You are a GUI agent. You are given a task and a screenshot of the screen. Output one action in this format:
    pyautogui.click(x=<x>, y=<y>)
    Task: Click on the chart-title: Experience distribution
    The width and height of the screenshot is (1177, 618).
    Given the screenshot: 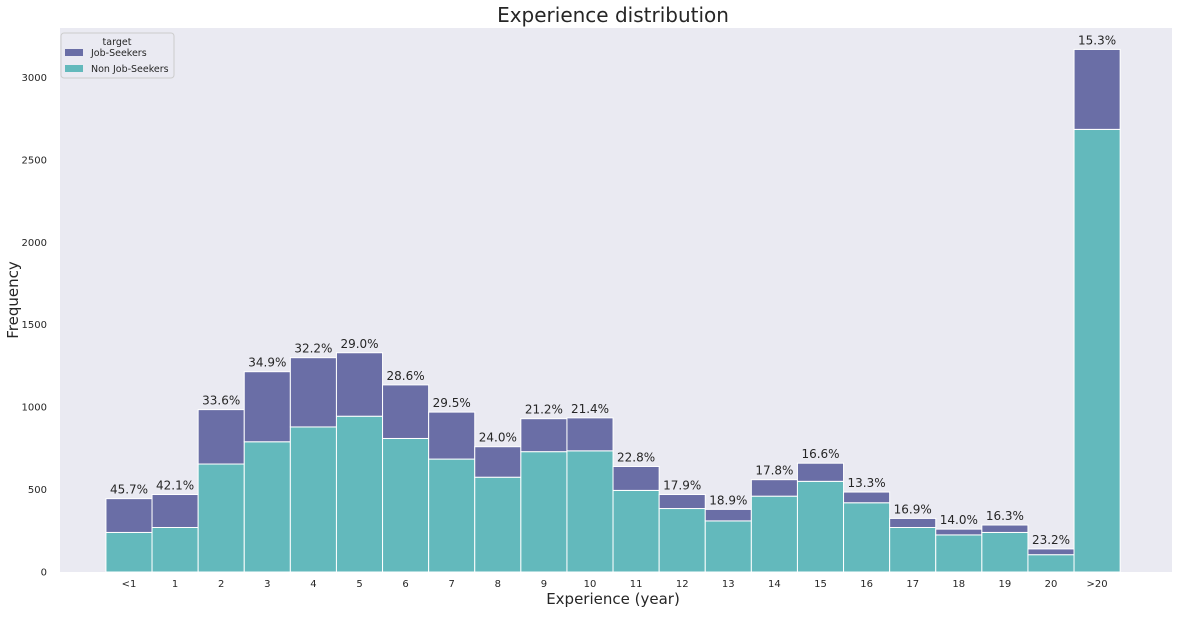 What is the action you would take?
    pyautogui.click(x=613, y=15)
    